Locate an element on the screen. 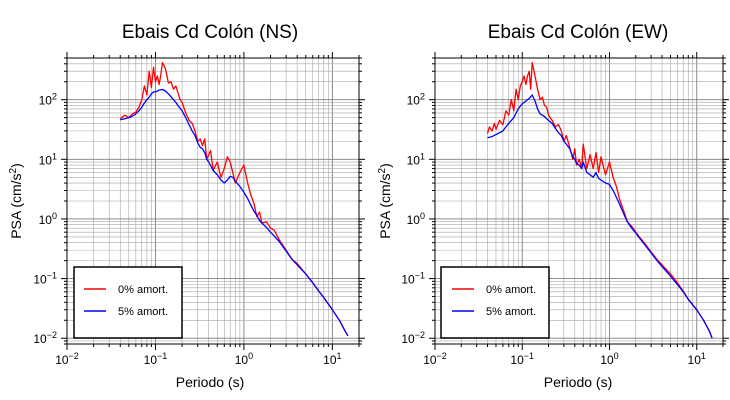 This screenshot has width=730, height=400. chart-title: Ebais Cd Colón (NS) is located at coordinates (210, 32).